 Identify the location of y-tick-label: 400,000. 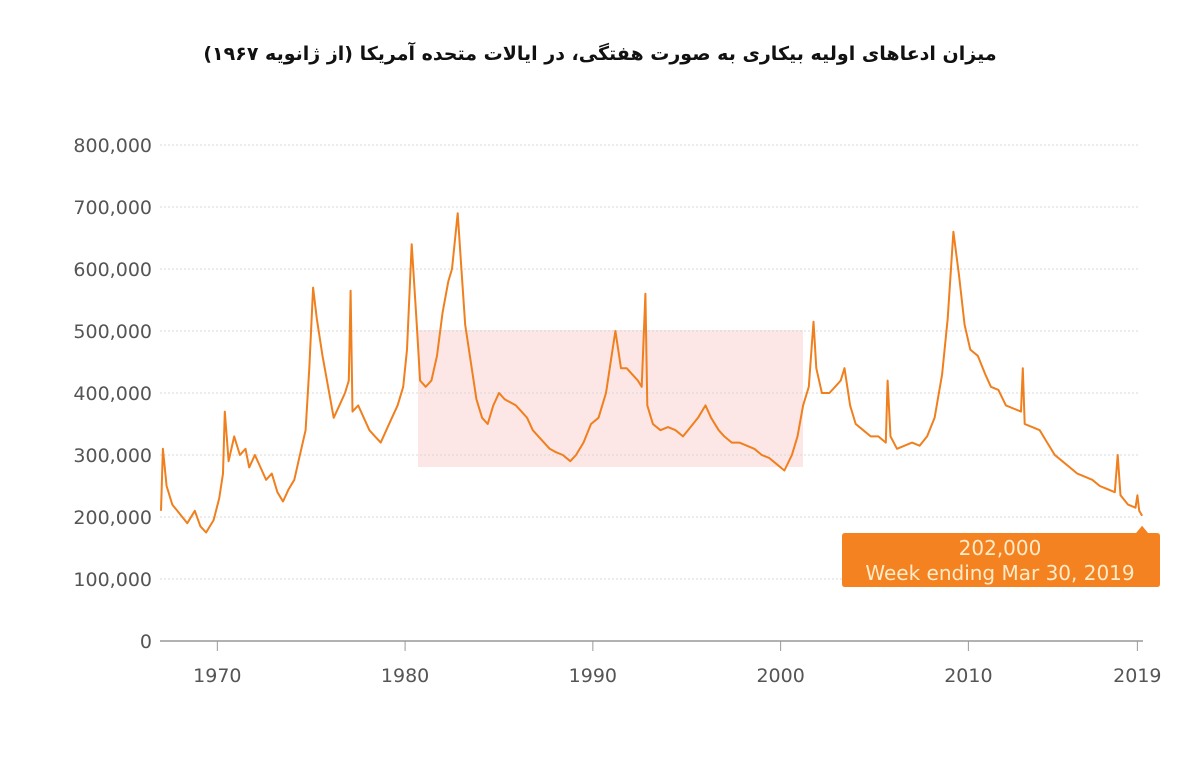
(112, 394).